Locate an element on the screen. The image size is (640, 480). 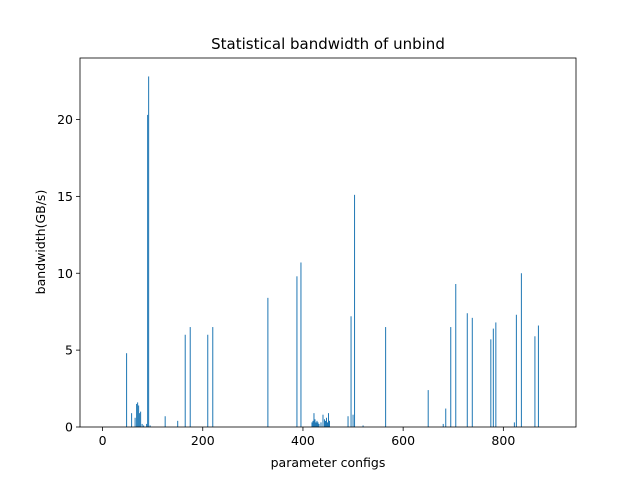
y-tick-label: 20 is located at coordinates (65, 119).